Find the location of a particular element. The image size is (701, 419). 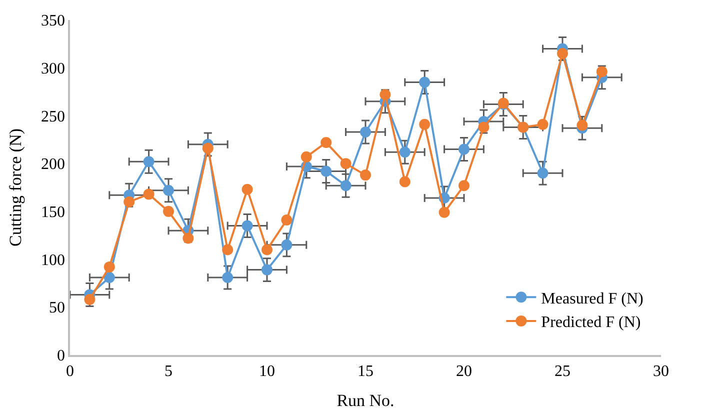

y-axis-title: Cutting force (N) is located at coordinates (16, 187).